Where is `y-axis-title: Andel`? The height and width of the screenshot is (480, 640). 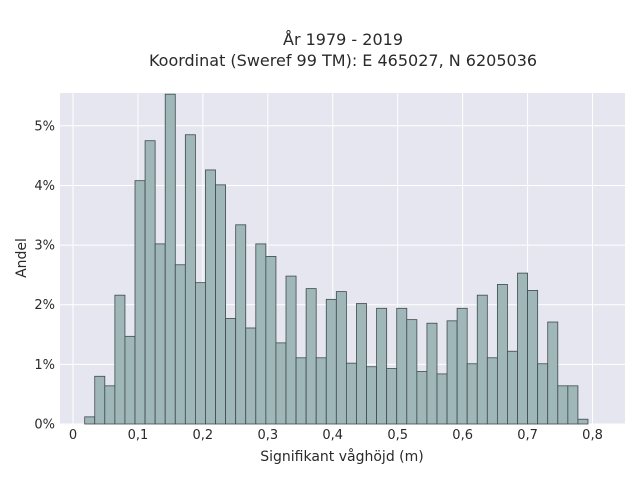
y-axis-title: Andel is located at coordinates (22, 258).